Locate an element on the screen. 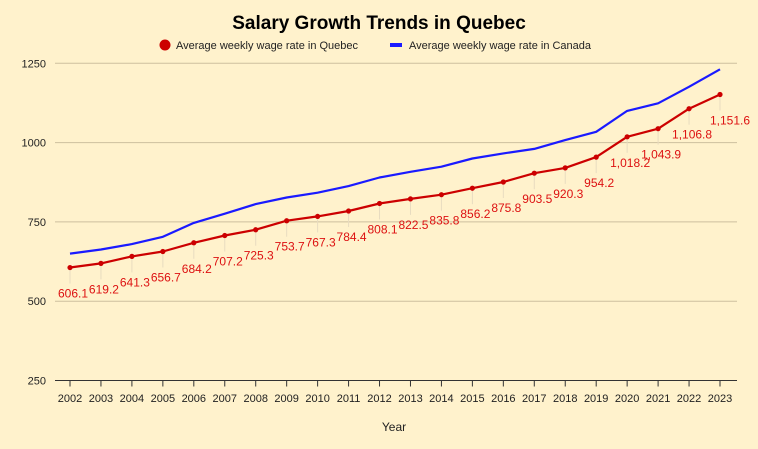 This screenshot has width=758, height=449. x-axis-title: Year is located at coordinates (394, 427).